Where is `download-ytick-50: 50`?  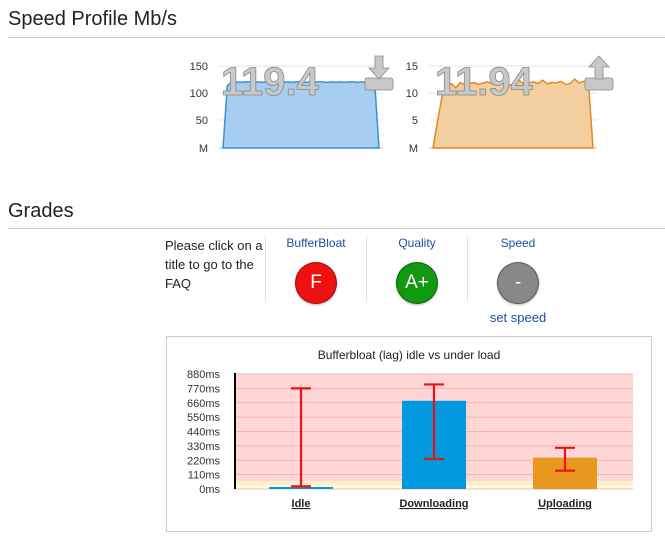
download-ytick-50: 50 is located at coordinates (202, 121).